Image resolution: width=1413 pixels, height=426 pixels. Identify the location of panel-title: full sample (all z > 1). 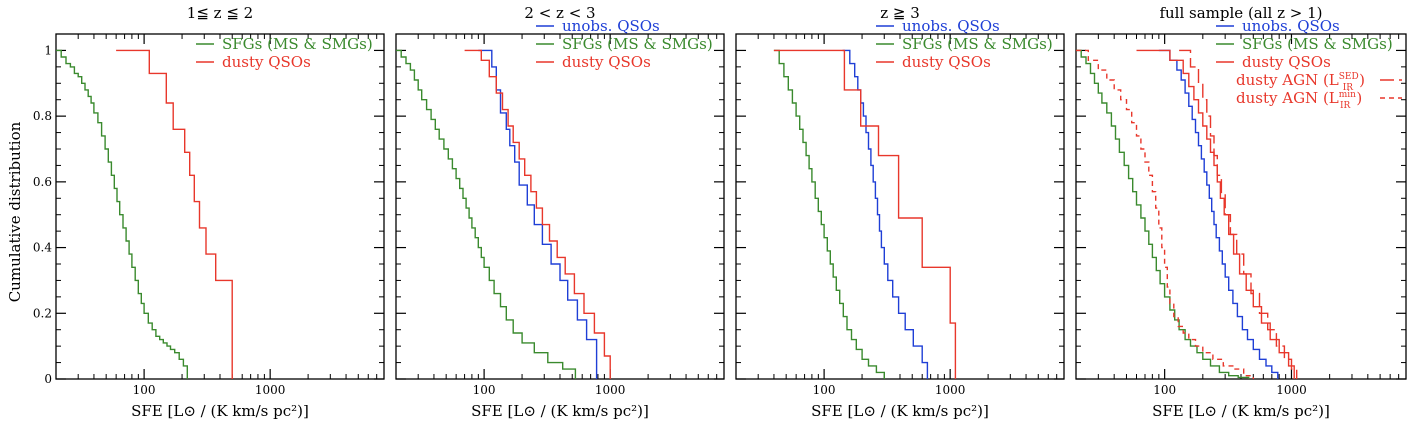
(1240, 13).